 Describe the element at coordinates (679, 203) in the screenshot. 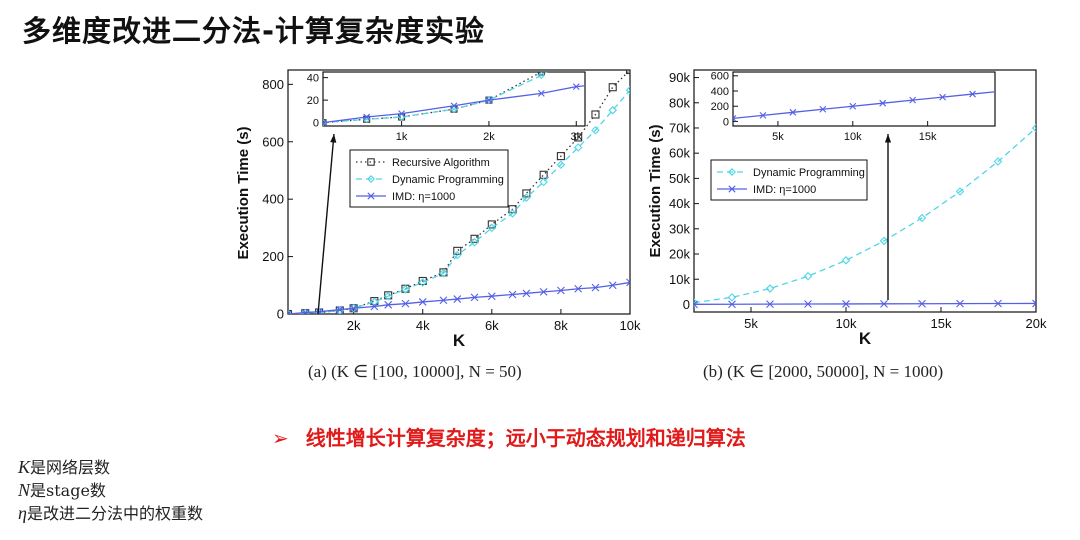

I see `y-tick-label: 40k` at that location.